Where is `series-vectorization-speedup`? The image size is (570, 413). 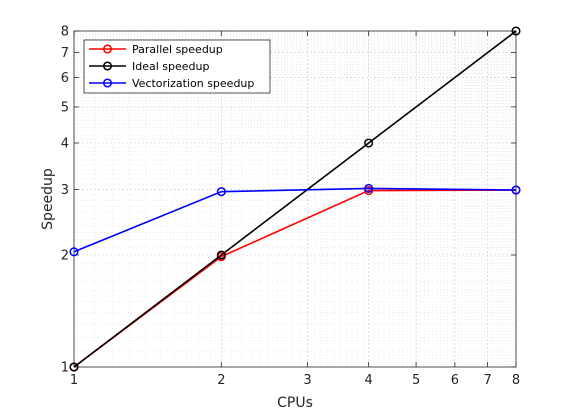
series-vectorization-speedup is located at coordinates (295, 220).